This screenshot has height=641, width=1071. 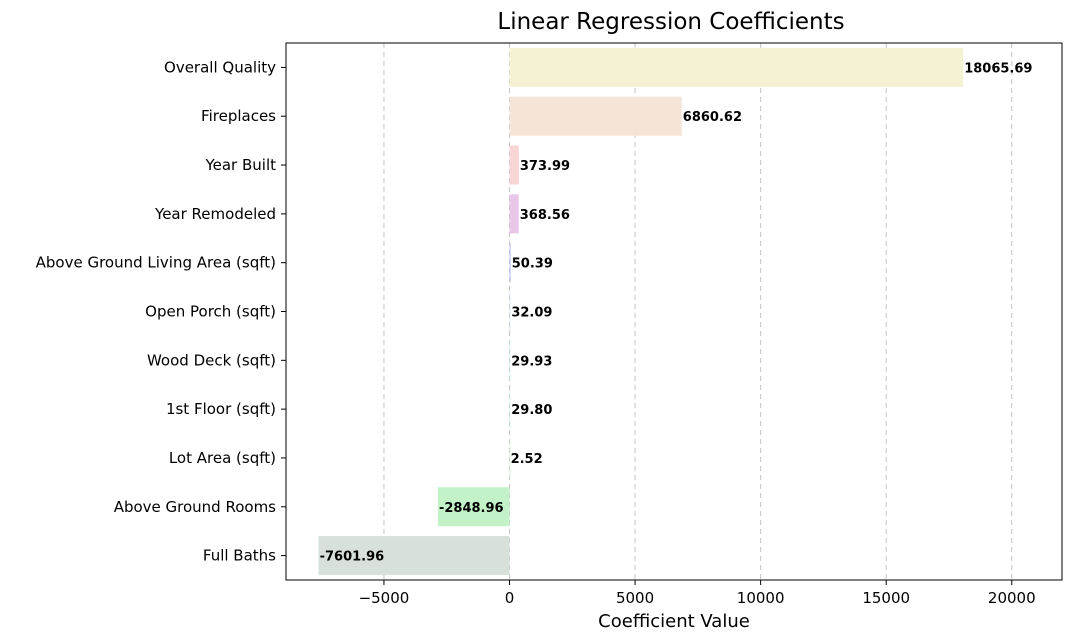 I want to click on data-label: 2.52, so click(x=527, y=459).